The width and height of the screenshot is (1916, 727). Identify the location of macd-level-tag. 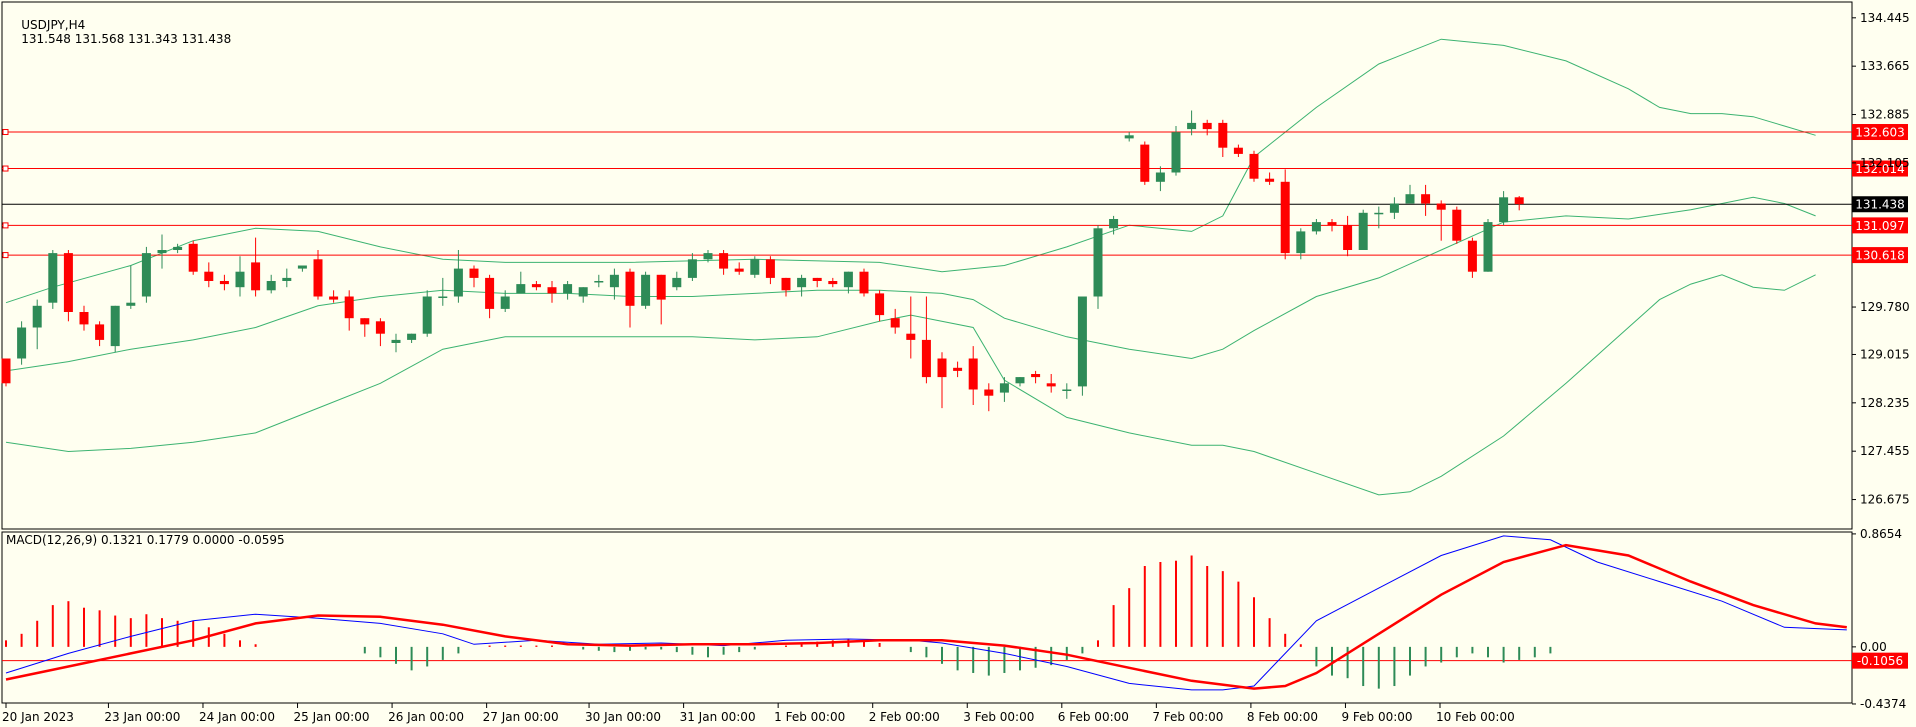
(1880, 660).